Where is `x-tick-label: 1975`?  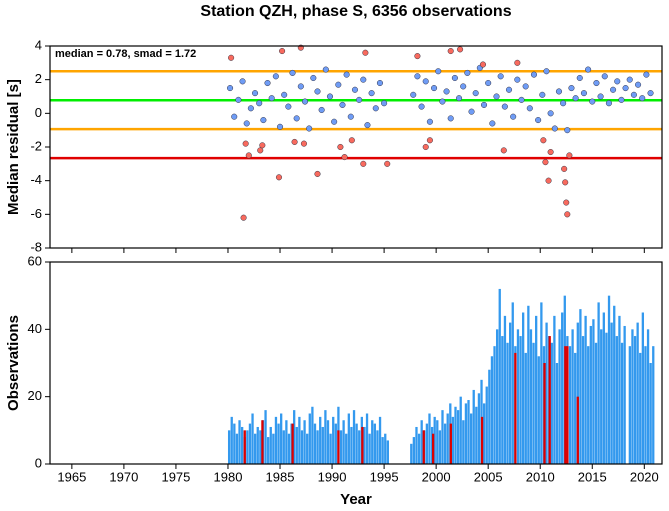
x-tick-label: 1975 is located at coordinates (175, 476).